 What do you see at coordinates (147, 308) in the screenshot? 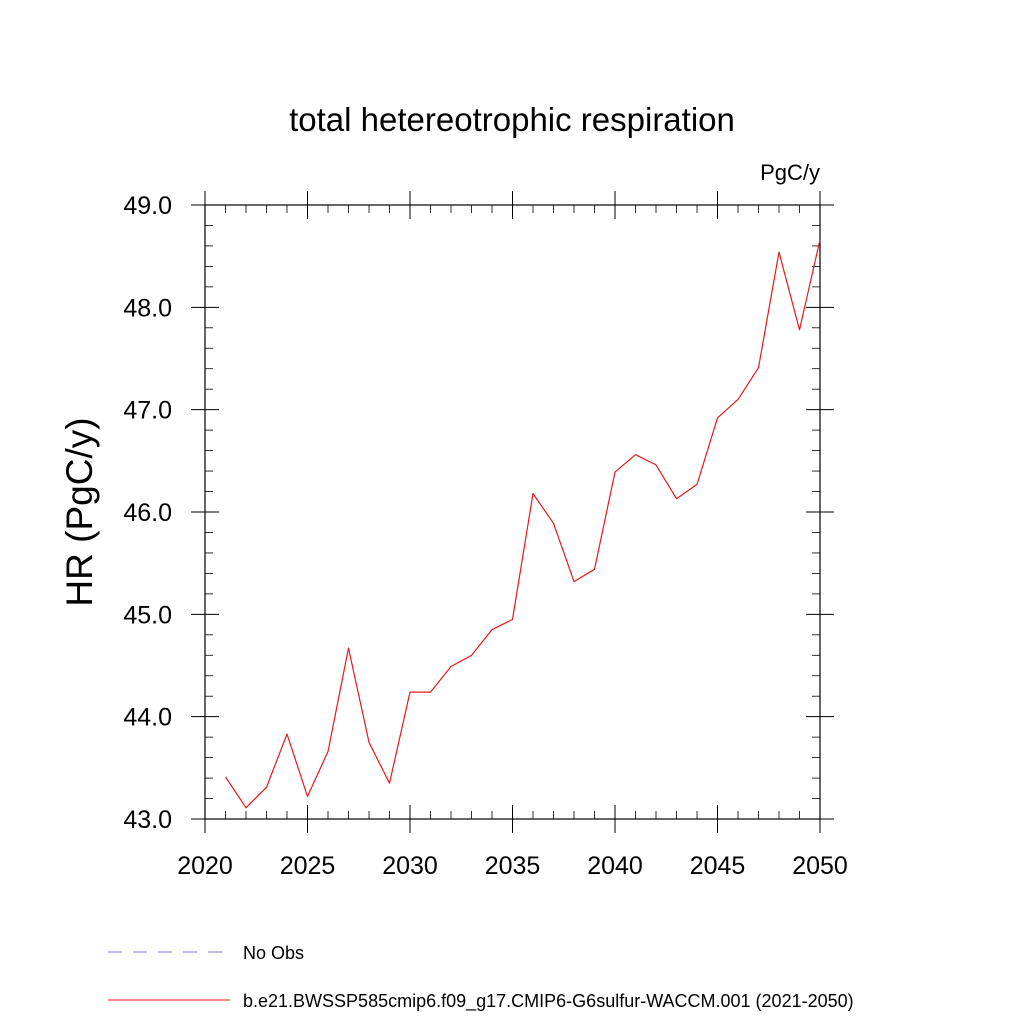
I see `y-tick-label: 48.0` at bounding box center [147, 308].